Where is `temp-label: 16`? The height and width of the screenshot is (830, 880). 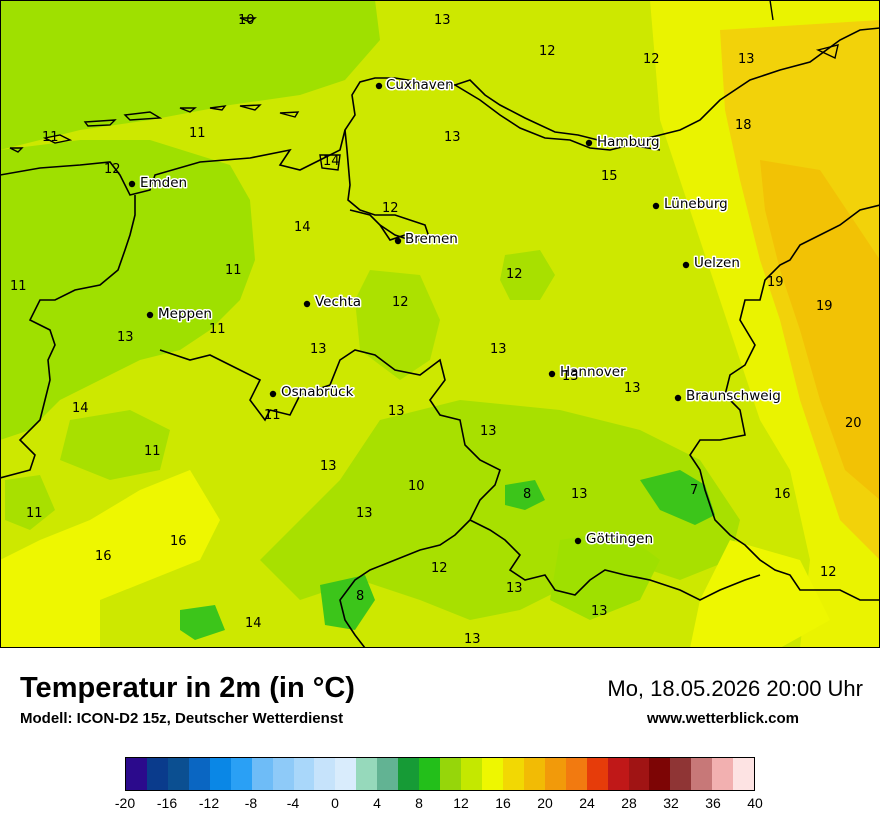 temp-label: 16 is located at coordinates (103, 556).